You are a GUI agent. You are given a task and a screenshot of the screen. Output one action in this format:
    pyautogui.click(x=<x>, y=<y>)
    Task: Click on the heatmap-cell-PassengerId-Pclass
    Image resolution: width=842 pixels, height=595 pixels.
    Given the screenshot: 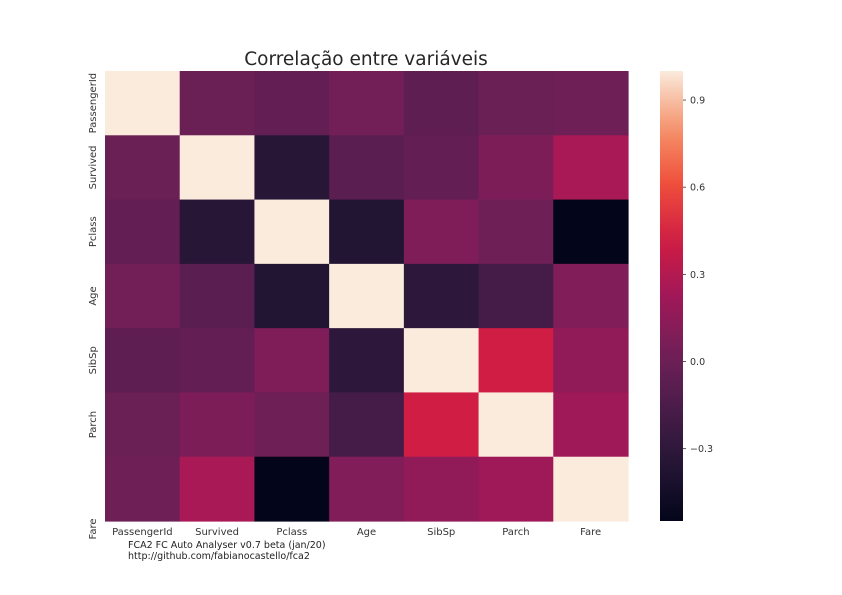 What is the action you would take?
    pyautogui.click(x=292, y=103)
    